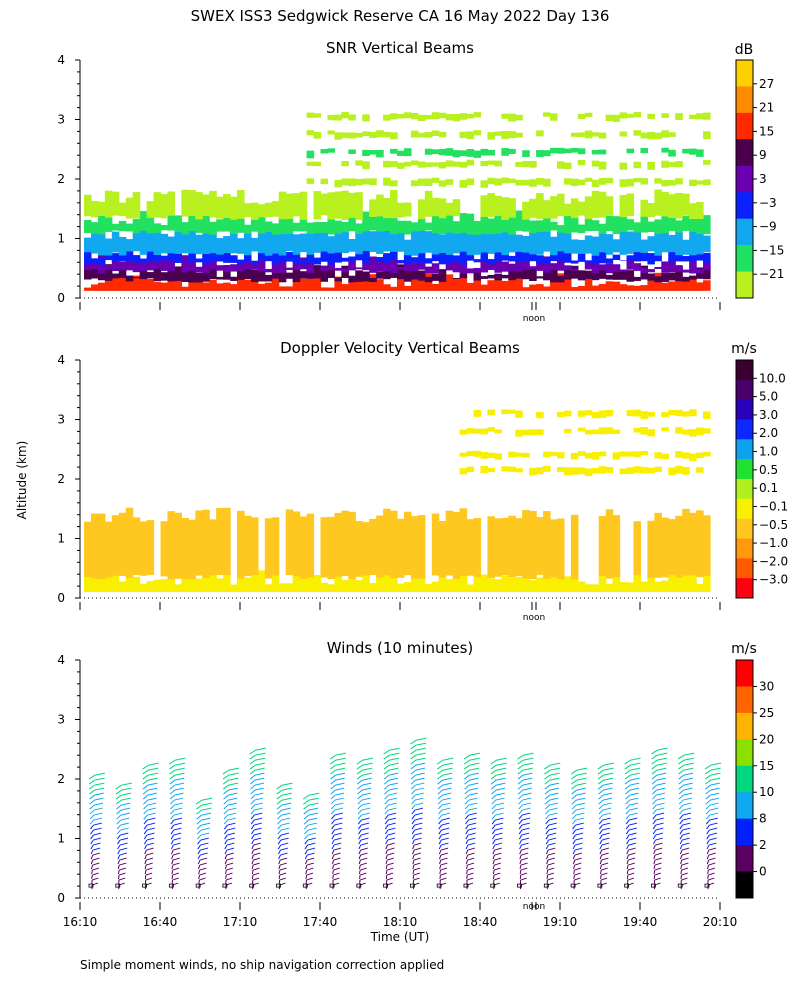 This screenshot has height=1000, width=800. Describe the element at coordinates (766, 766) in the screenshot. I see `colorbar-tick-label: 15` at that location.